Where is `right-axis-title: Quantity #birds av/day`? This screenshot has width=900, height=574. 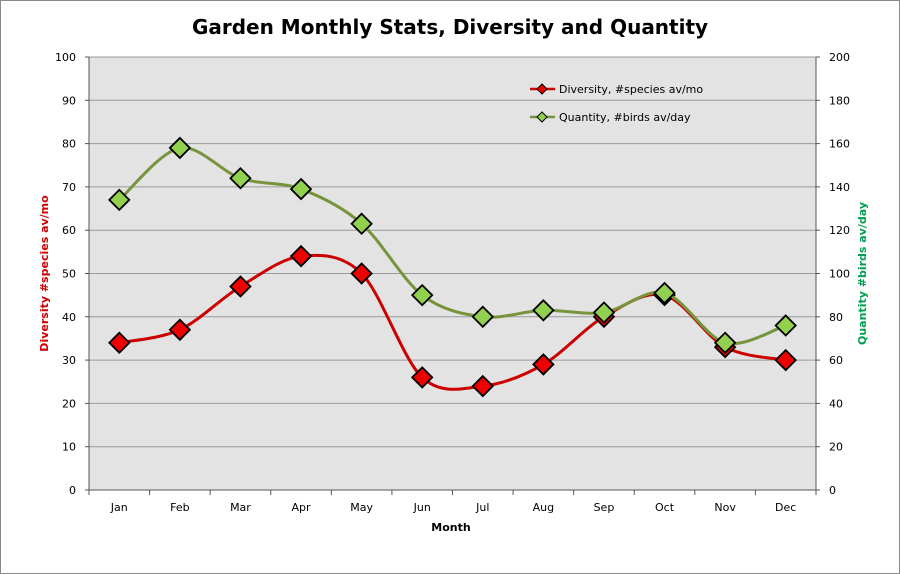
right-axis-title: Quantity #birds av/day is located at coordinates (862, 273).